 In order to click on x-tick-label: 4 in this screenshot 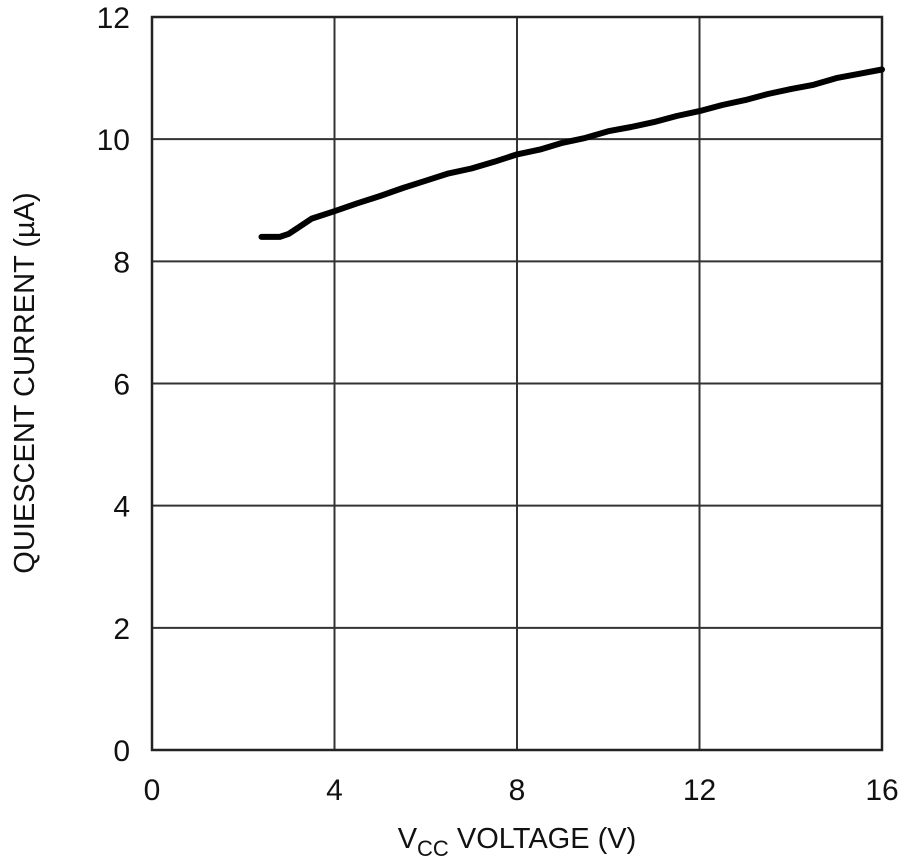, I will do `click(334, 790)`.